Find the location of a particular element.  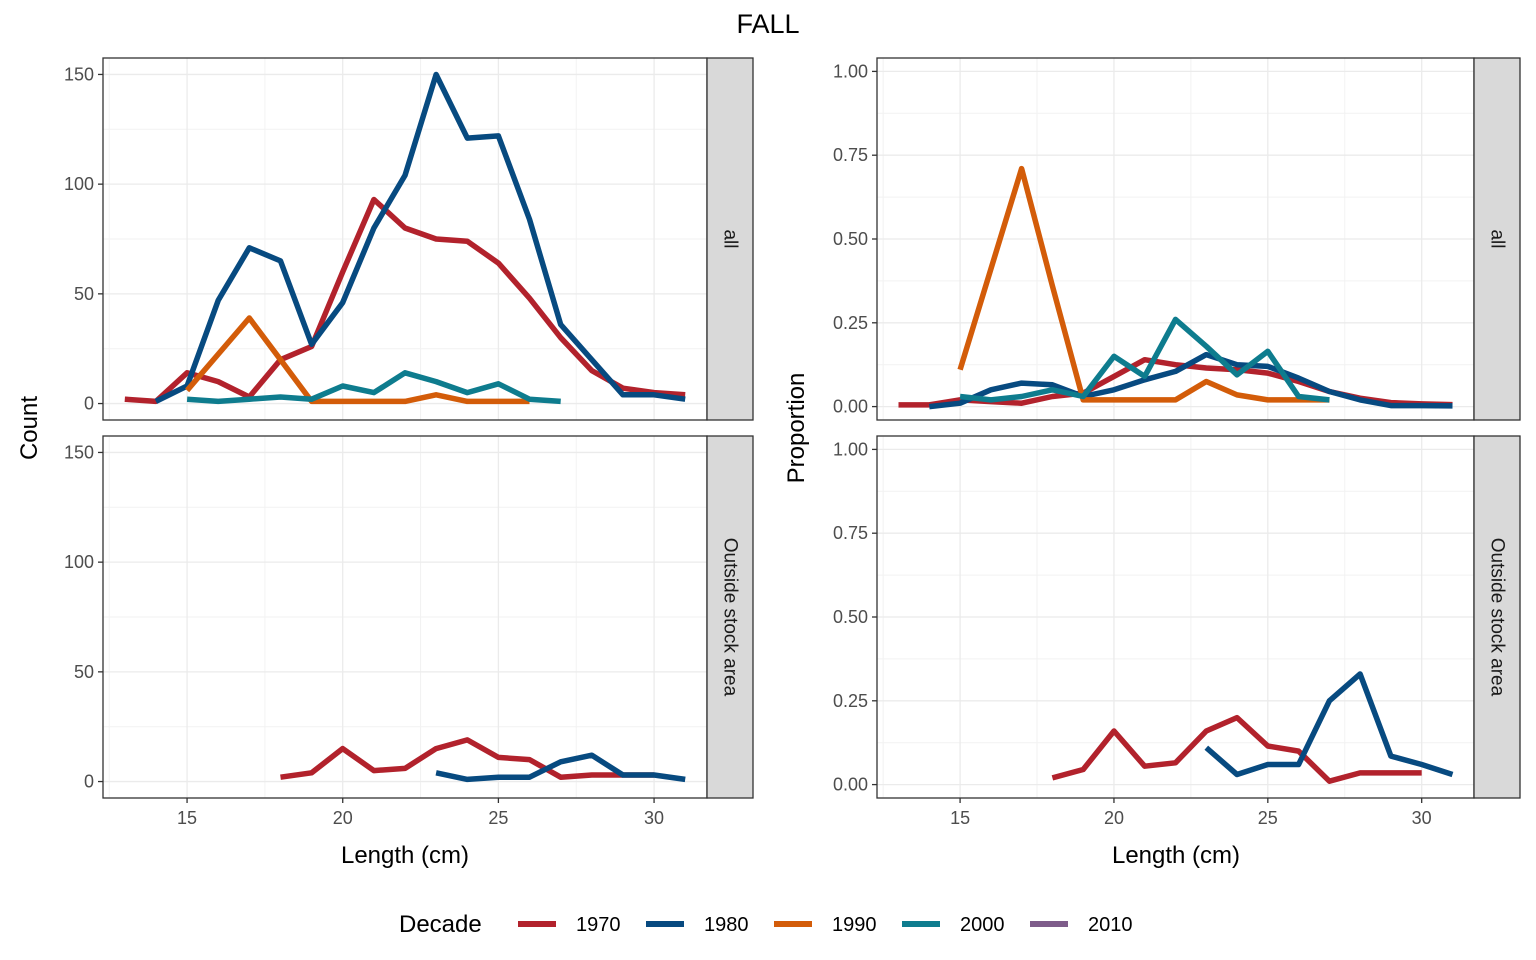

y-axis-title: Proportion is located at coordinates (796, 428).